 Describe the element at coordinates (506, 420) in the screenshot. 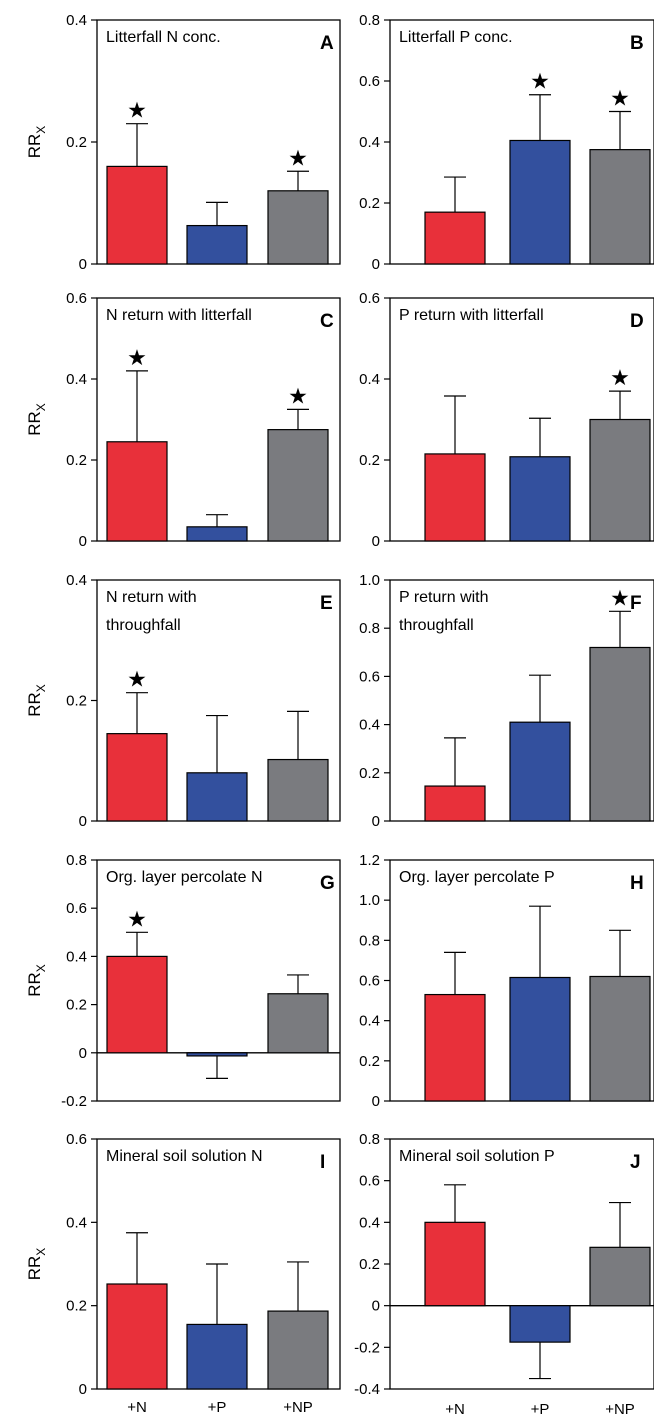

I see `panel-D: 0 0.2 0.4 0.6 ★ P return with litterfall D` at that location.